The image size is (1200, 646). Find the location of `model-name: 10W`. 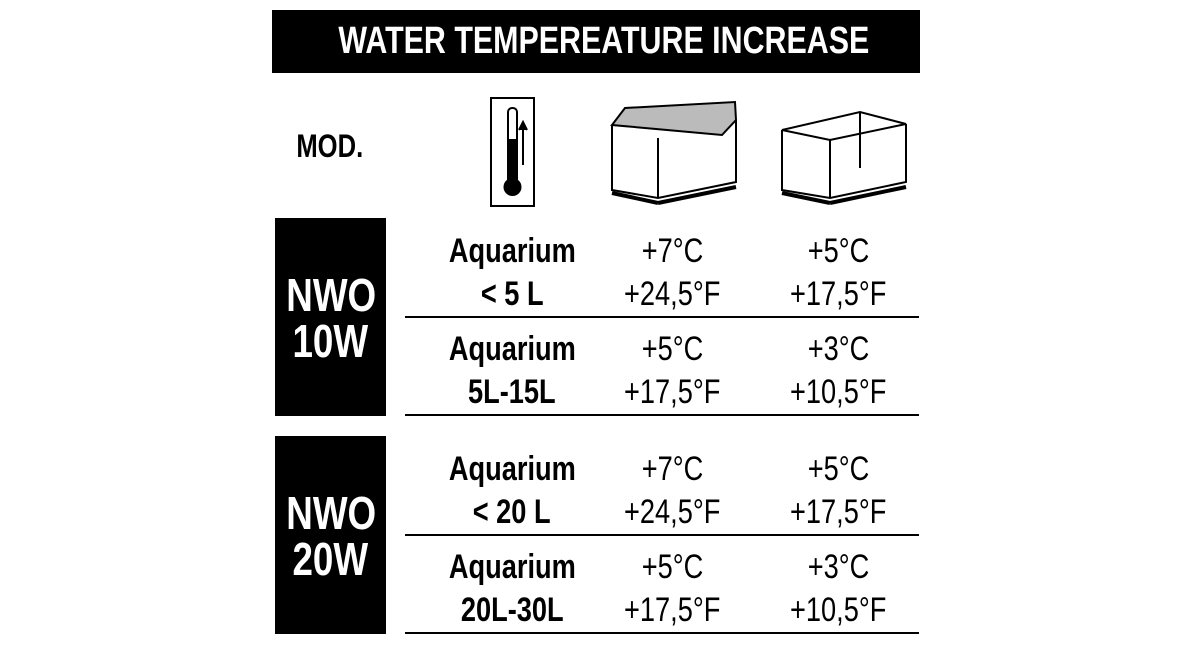

model-name: 10W is located at coordinates (330, 341).